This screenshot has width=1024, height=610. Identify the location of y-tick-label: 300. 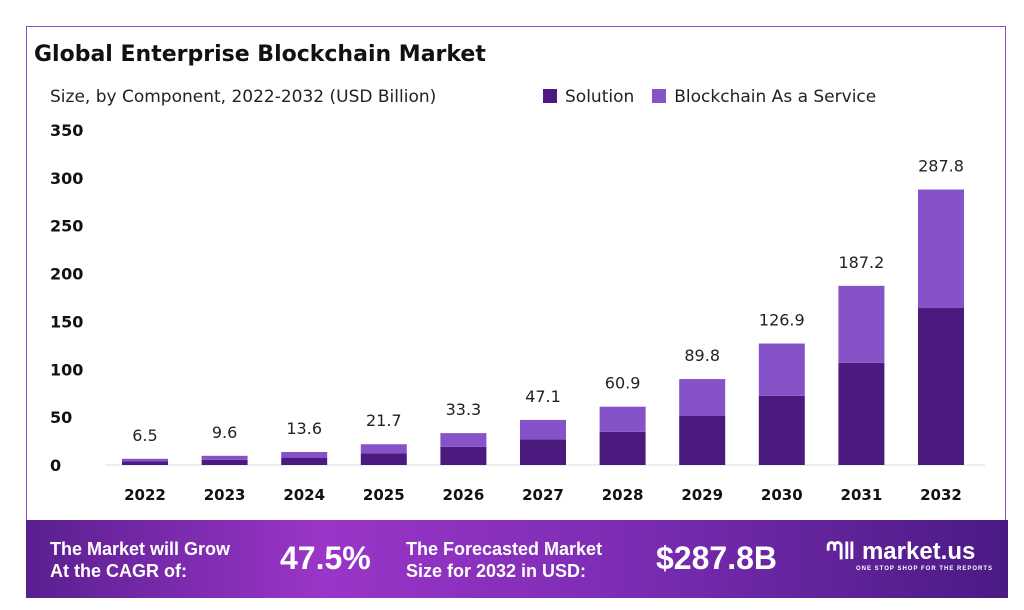
(66, 178).